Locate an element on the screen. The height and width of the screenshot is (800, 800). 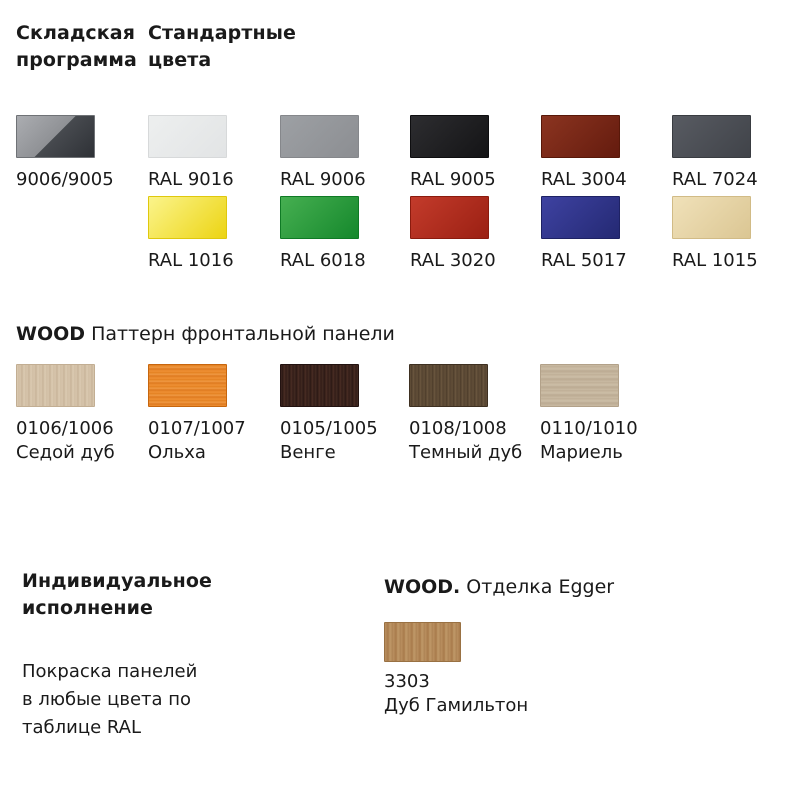
color-code-label: RAL 7024 is located at coordinates (715, 179).